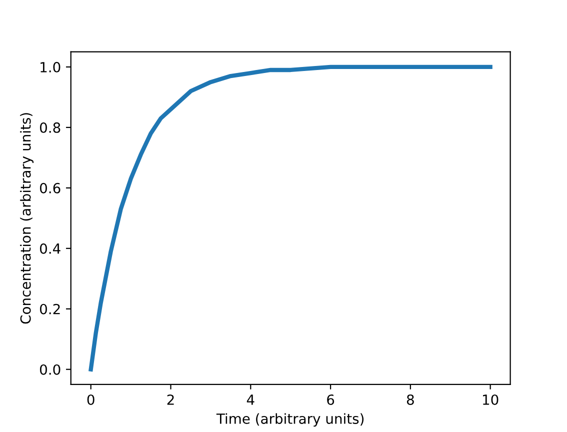  What do you see at coordinates (50, 309) in the screenshot?
I see `y-tick-label: 0.2` at bounding box center [50, 309].